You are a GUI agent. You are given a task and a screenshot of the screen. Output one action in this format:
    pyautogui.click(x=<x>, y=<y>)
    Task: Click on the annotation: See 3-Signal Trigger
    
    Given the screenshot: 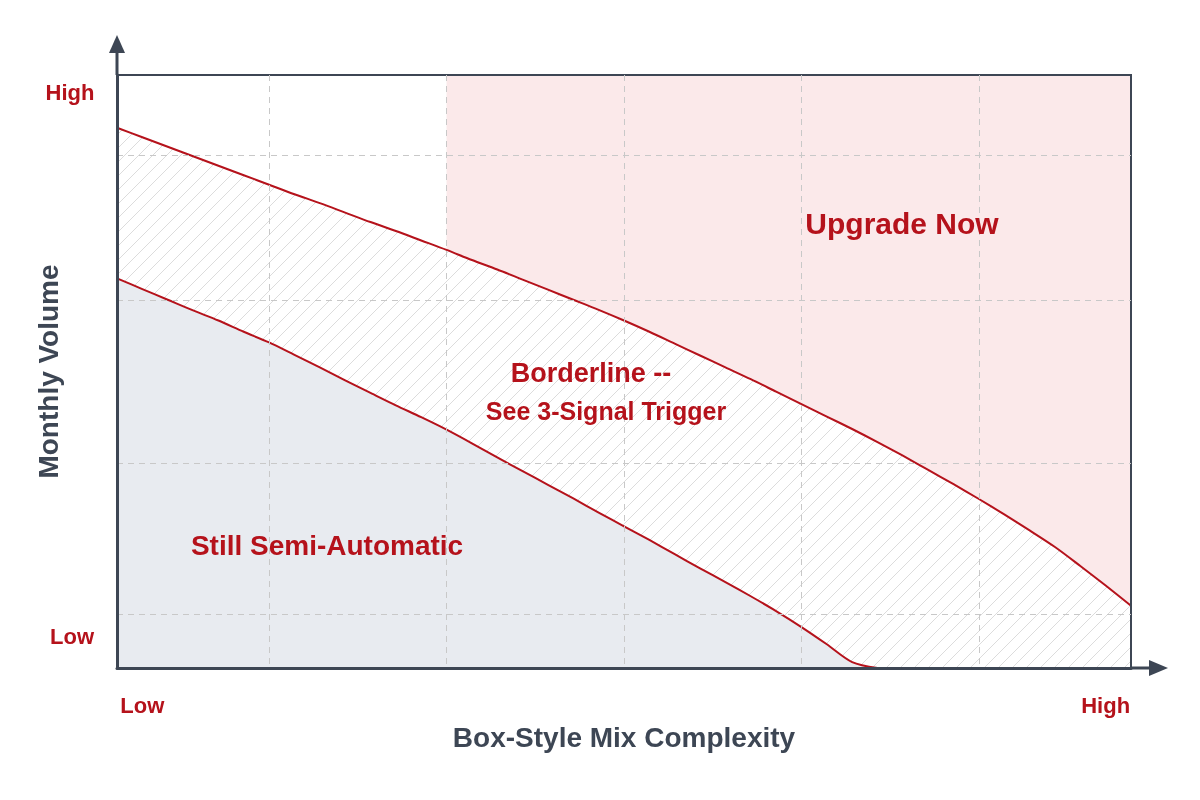 What is the action you would take?
    pyautogui.click(x=606, y=411)
    